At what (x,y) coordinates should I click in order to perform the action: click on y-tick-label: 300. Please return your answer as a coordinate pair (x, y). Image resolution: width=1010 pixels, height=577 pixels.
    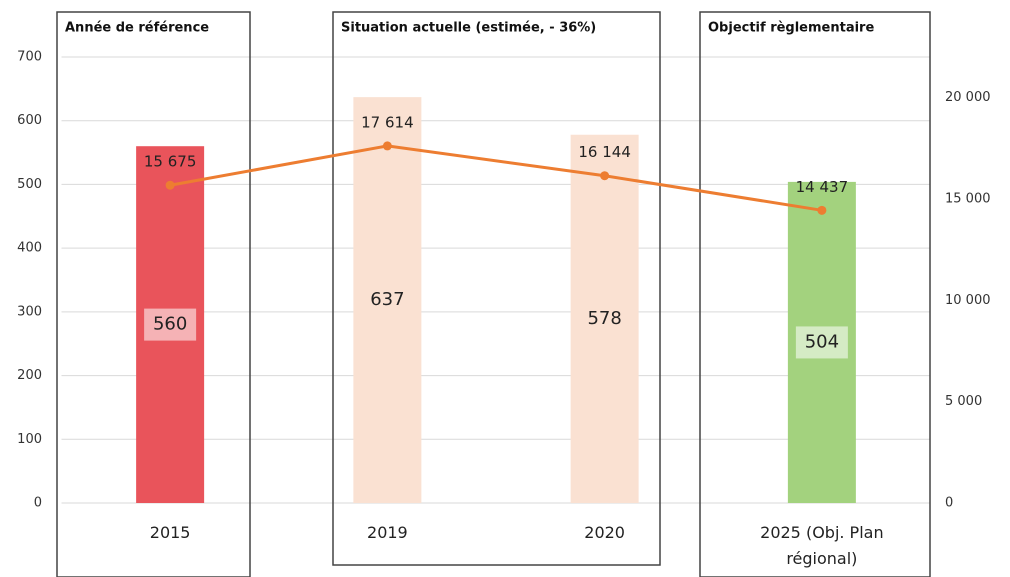
    Looking at the image, I should click on (29, 311).